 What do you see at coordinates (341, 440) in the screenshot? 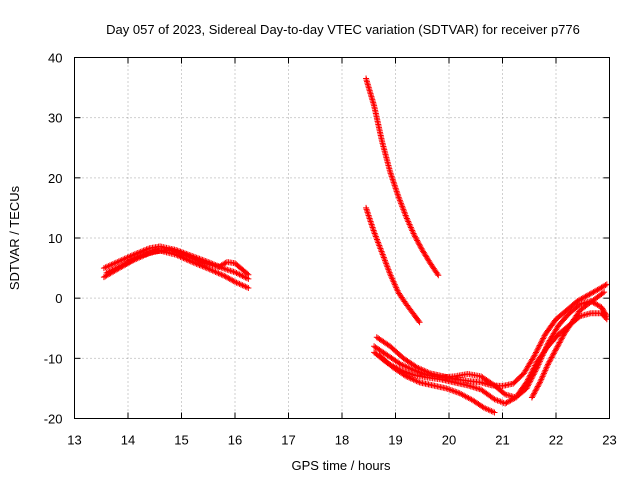
I see `x-tick-labels: 13 14 15 16 17 18 19 20 21 22 23` at bounding box center [341, 440].